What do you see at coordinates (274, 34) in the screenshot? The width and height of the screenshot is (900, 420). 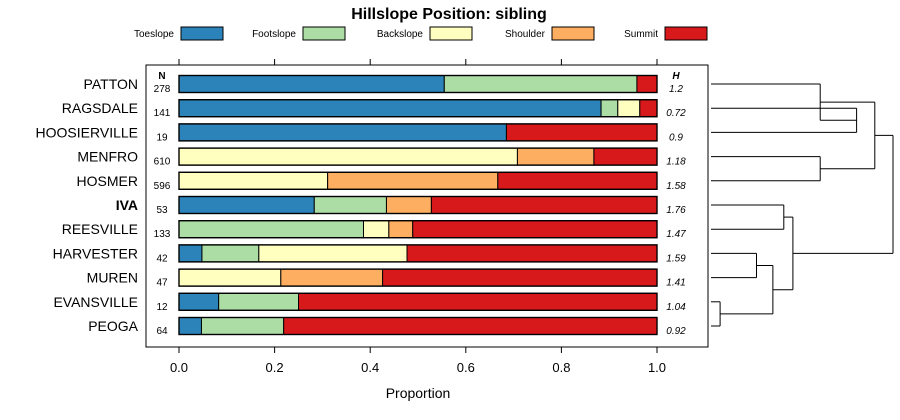 I see `legend-label: Footslope` at bounding box center [274, 34].